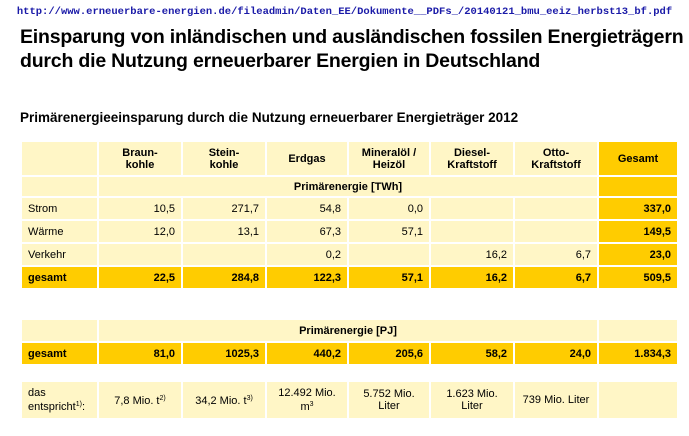 Image resolution: width=689 pixels, height=436 pixels. Describe the element at coordinates (638, 353) in the screenshot. I see `cell-gesamt: 1.834,3` at that location.